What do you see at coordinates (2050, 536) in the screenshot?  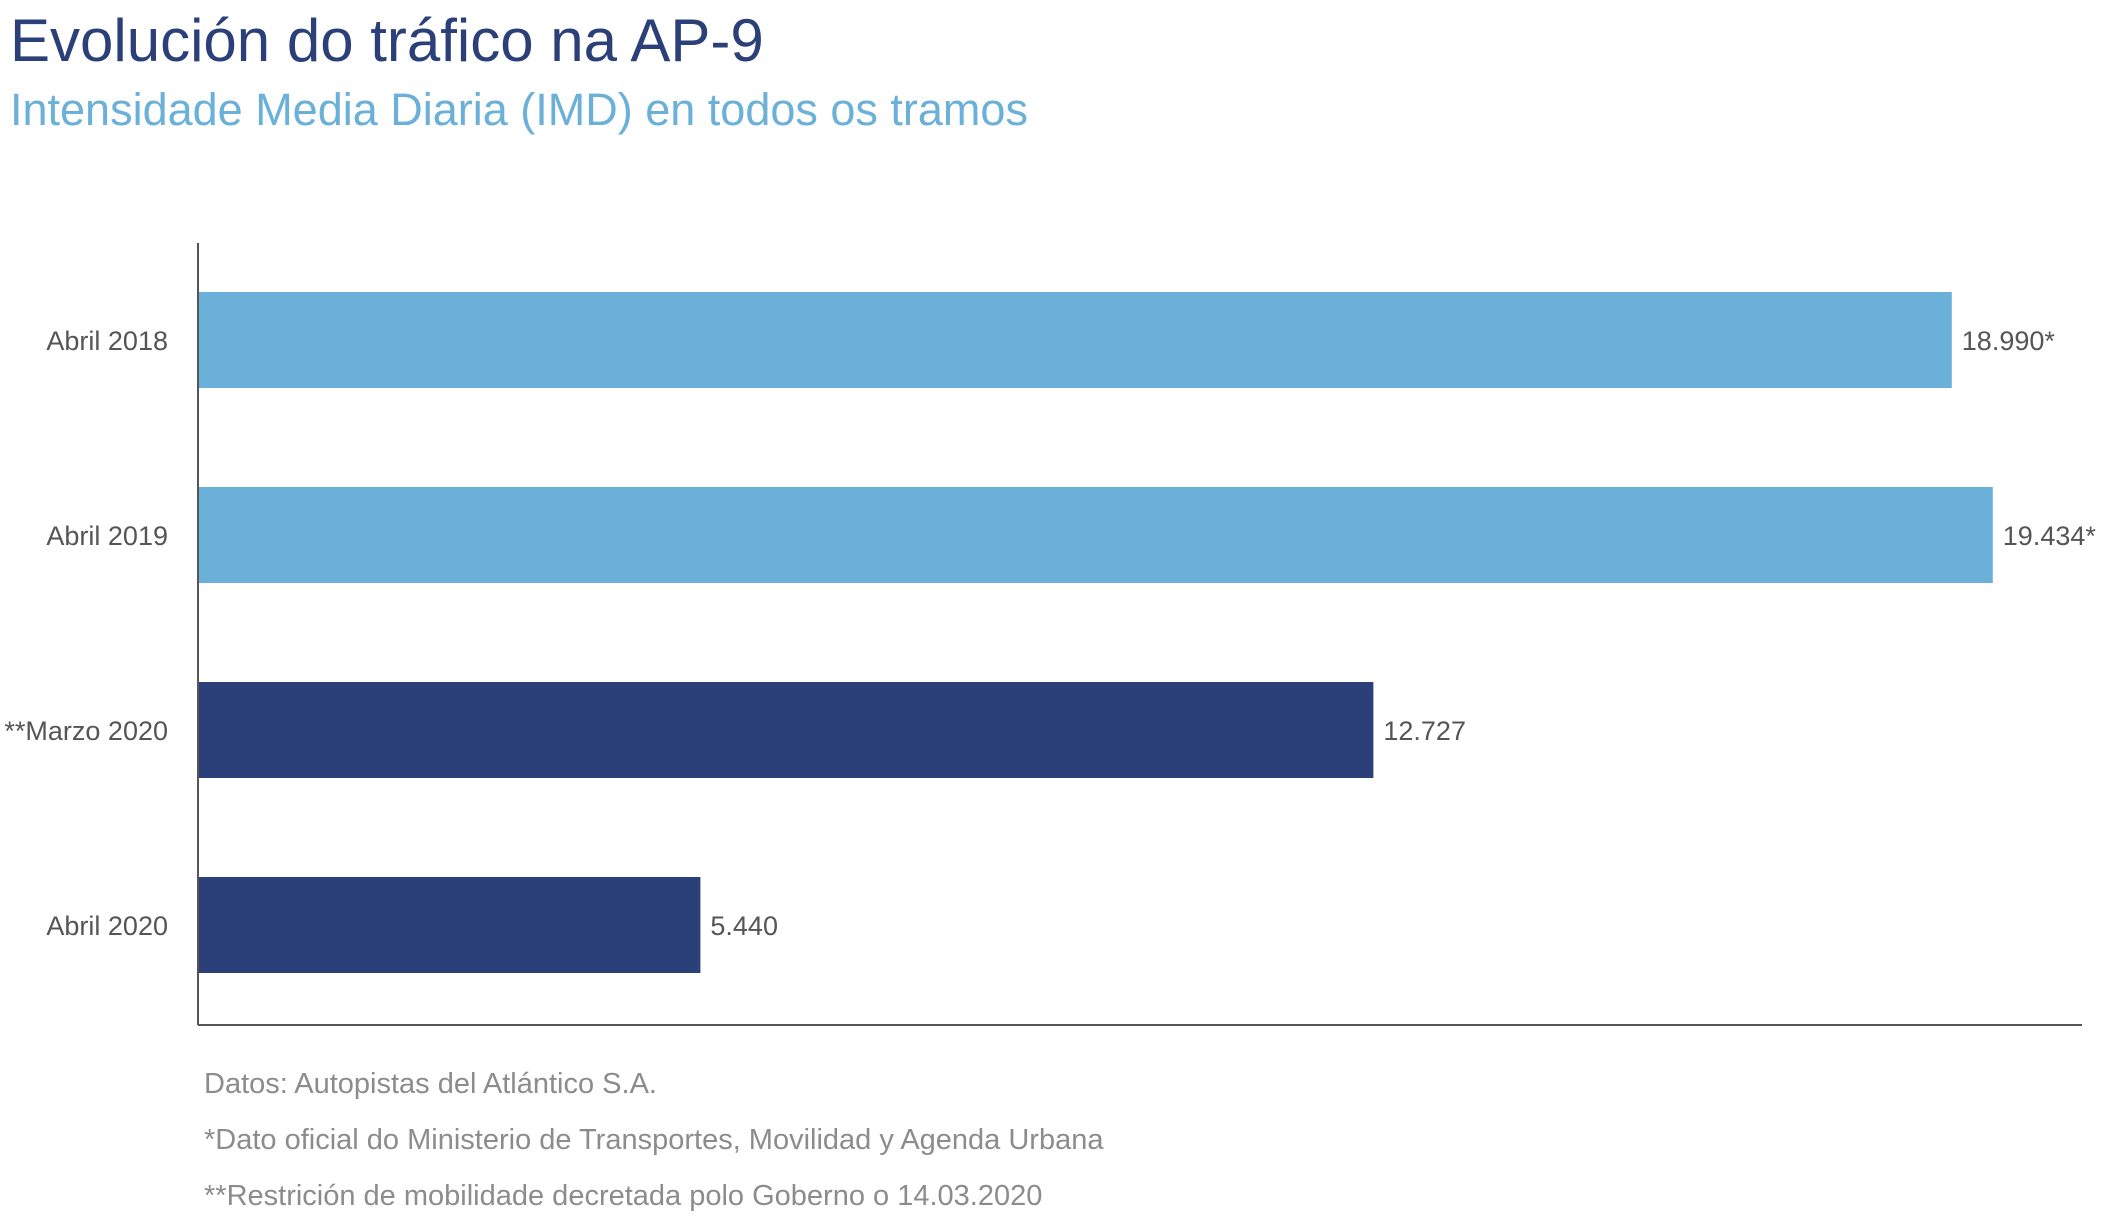 I see `value-label-2: 19.434*` at bounding box center [2050, 536].